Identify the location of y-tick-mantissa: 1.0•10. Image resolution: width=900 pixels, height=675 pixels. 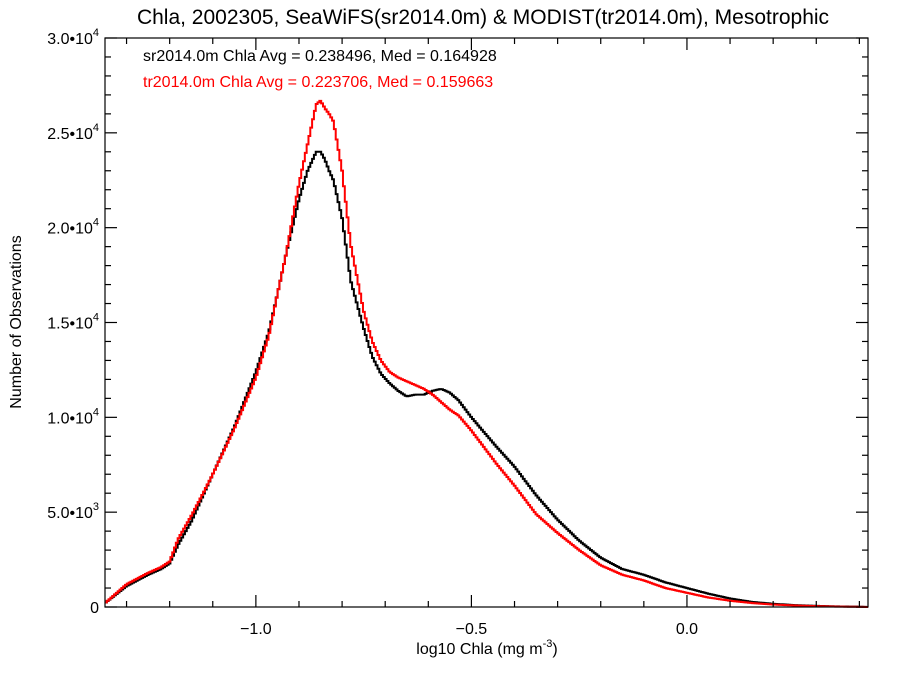
(70, 418).